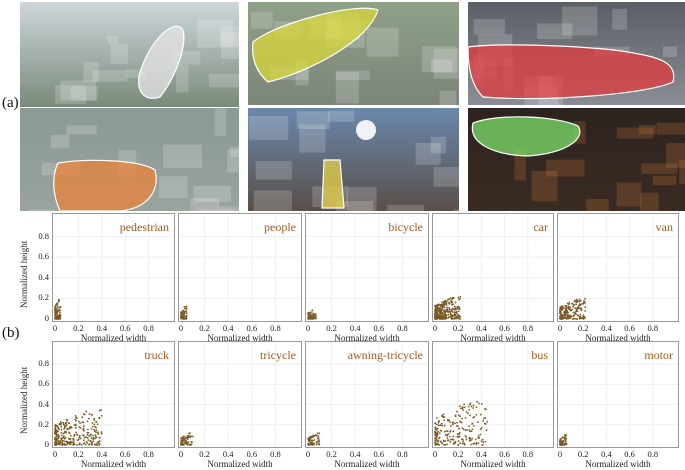  What do you see at coordinates (43, 276) in the screenshot?
I see `y-tick-label: 0.4` at bounding box center [43, 276].